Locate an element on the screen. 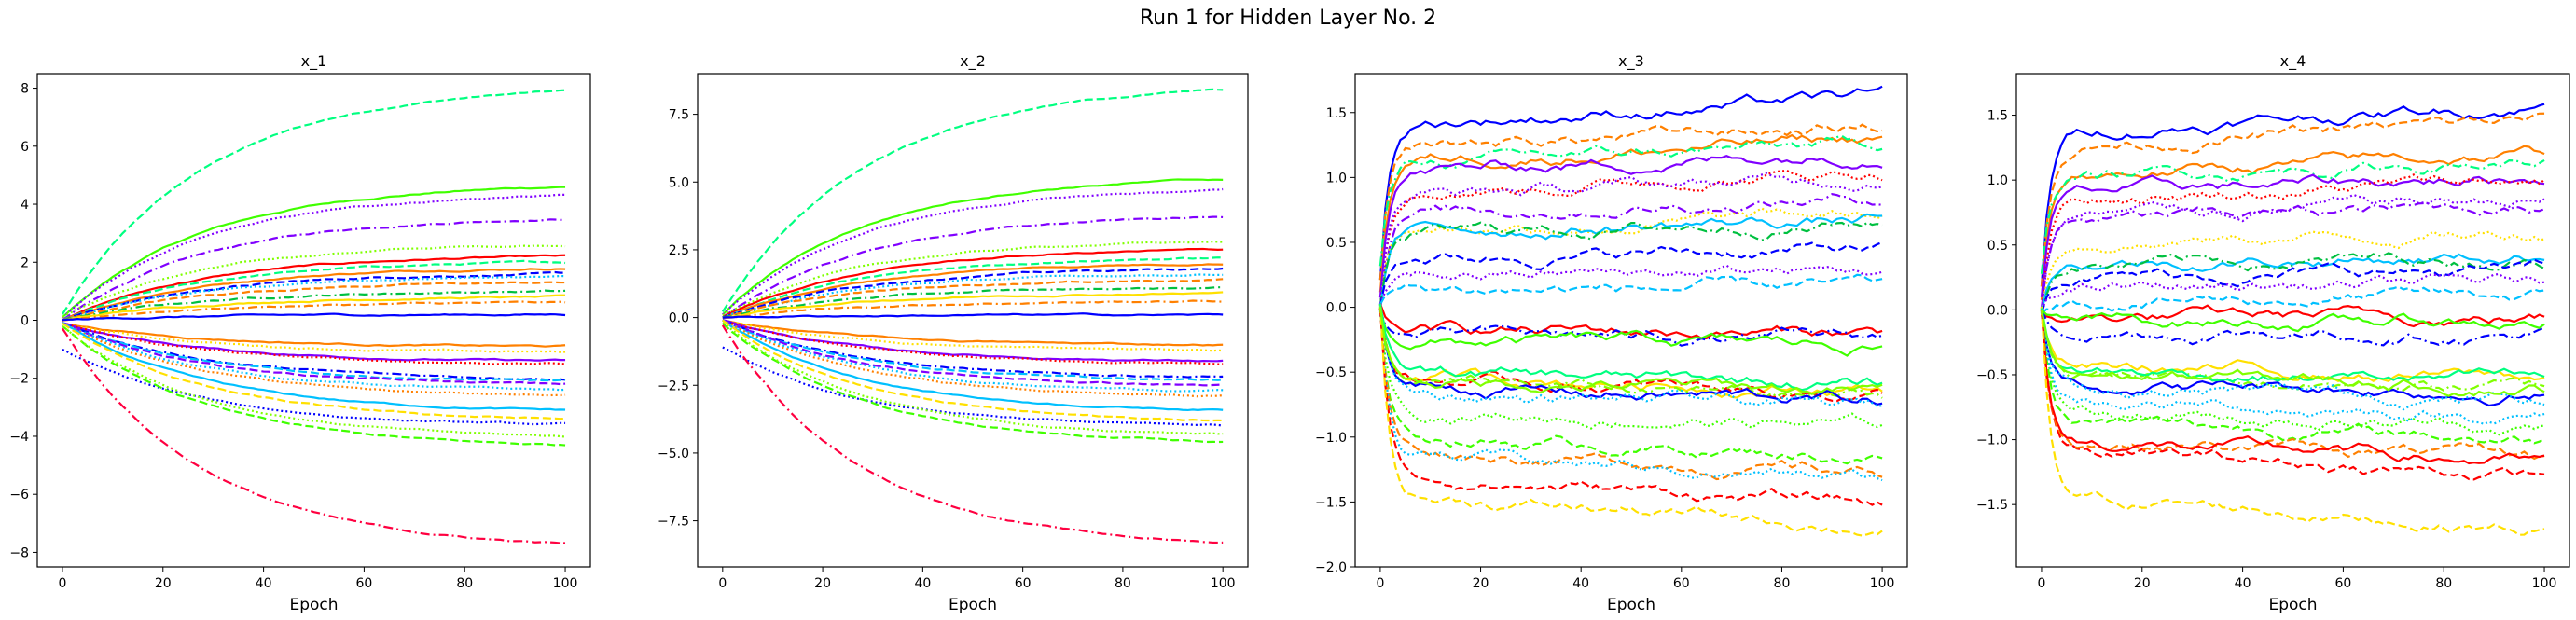 The image size is (2576, 620). y-tick-label: −1.5 is located at coordinates (1331, 502).